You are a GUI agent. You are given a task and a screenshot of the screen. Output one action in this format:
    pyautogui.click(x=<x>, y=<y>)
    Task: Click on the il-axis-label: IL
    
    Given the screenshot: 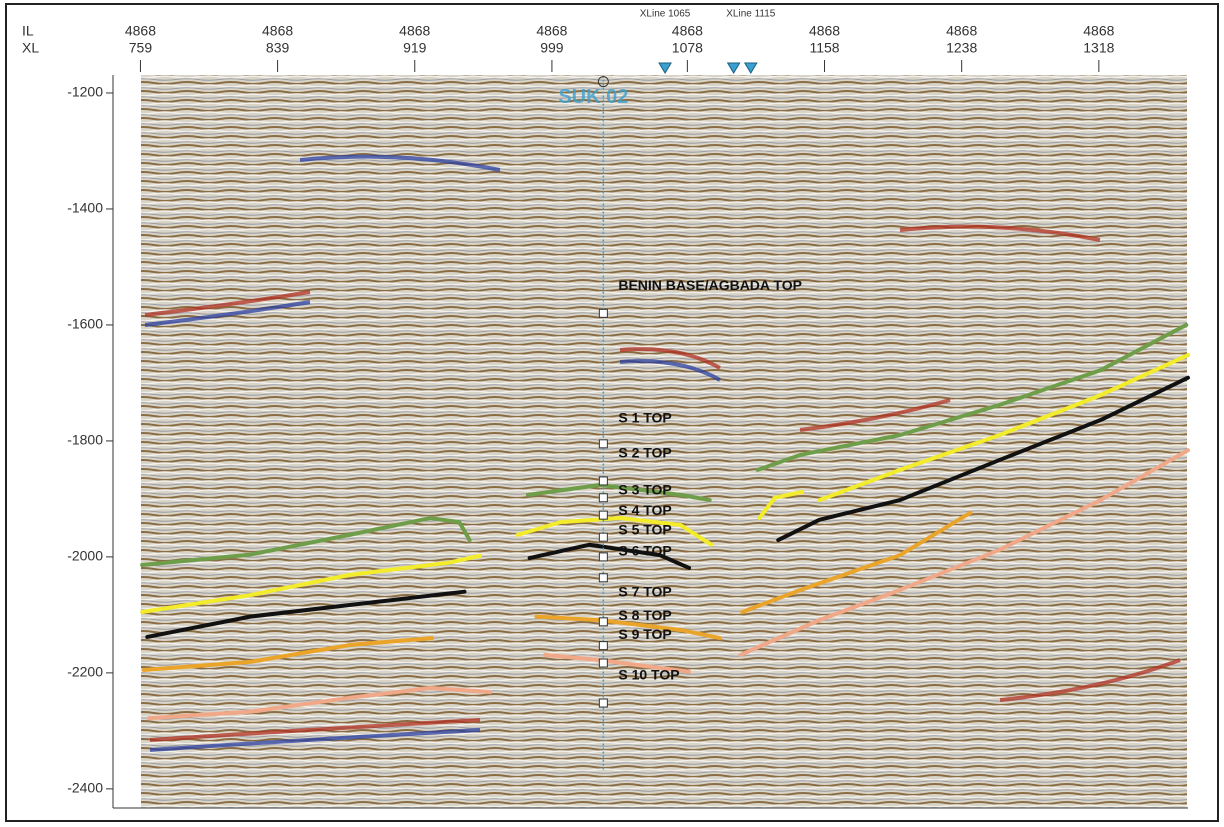 What is the action you would take?
    pyautogui.click(x=28, y=31)
    